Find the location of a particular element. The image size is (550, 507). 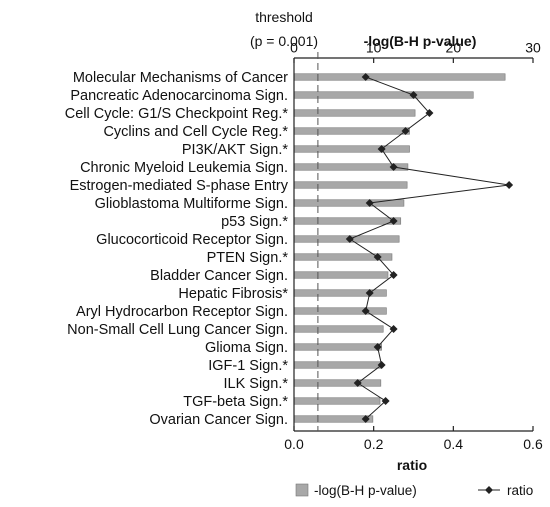

bottom-tick-label: 0.0 is located at coordinates (294, 444).